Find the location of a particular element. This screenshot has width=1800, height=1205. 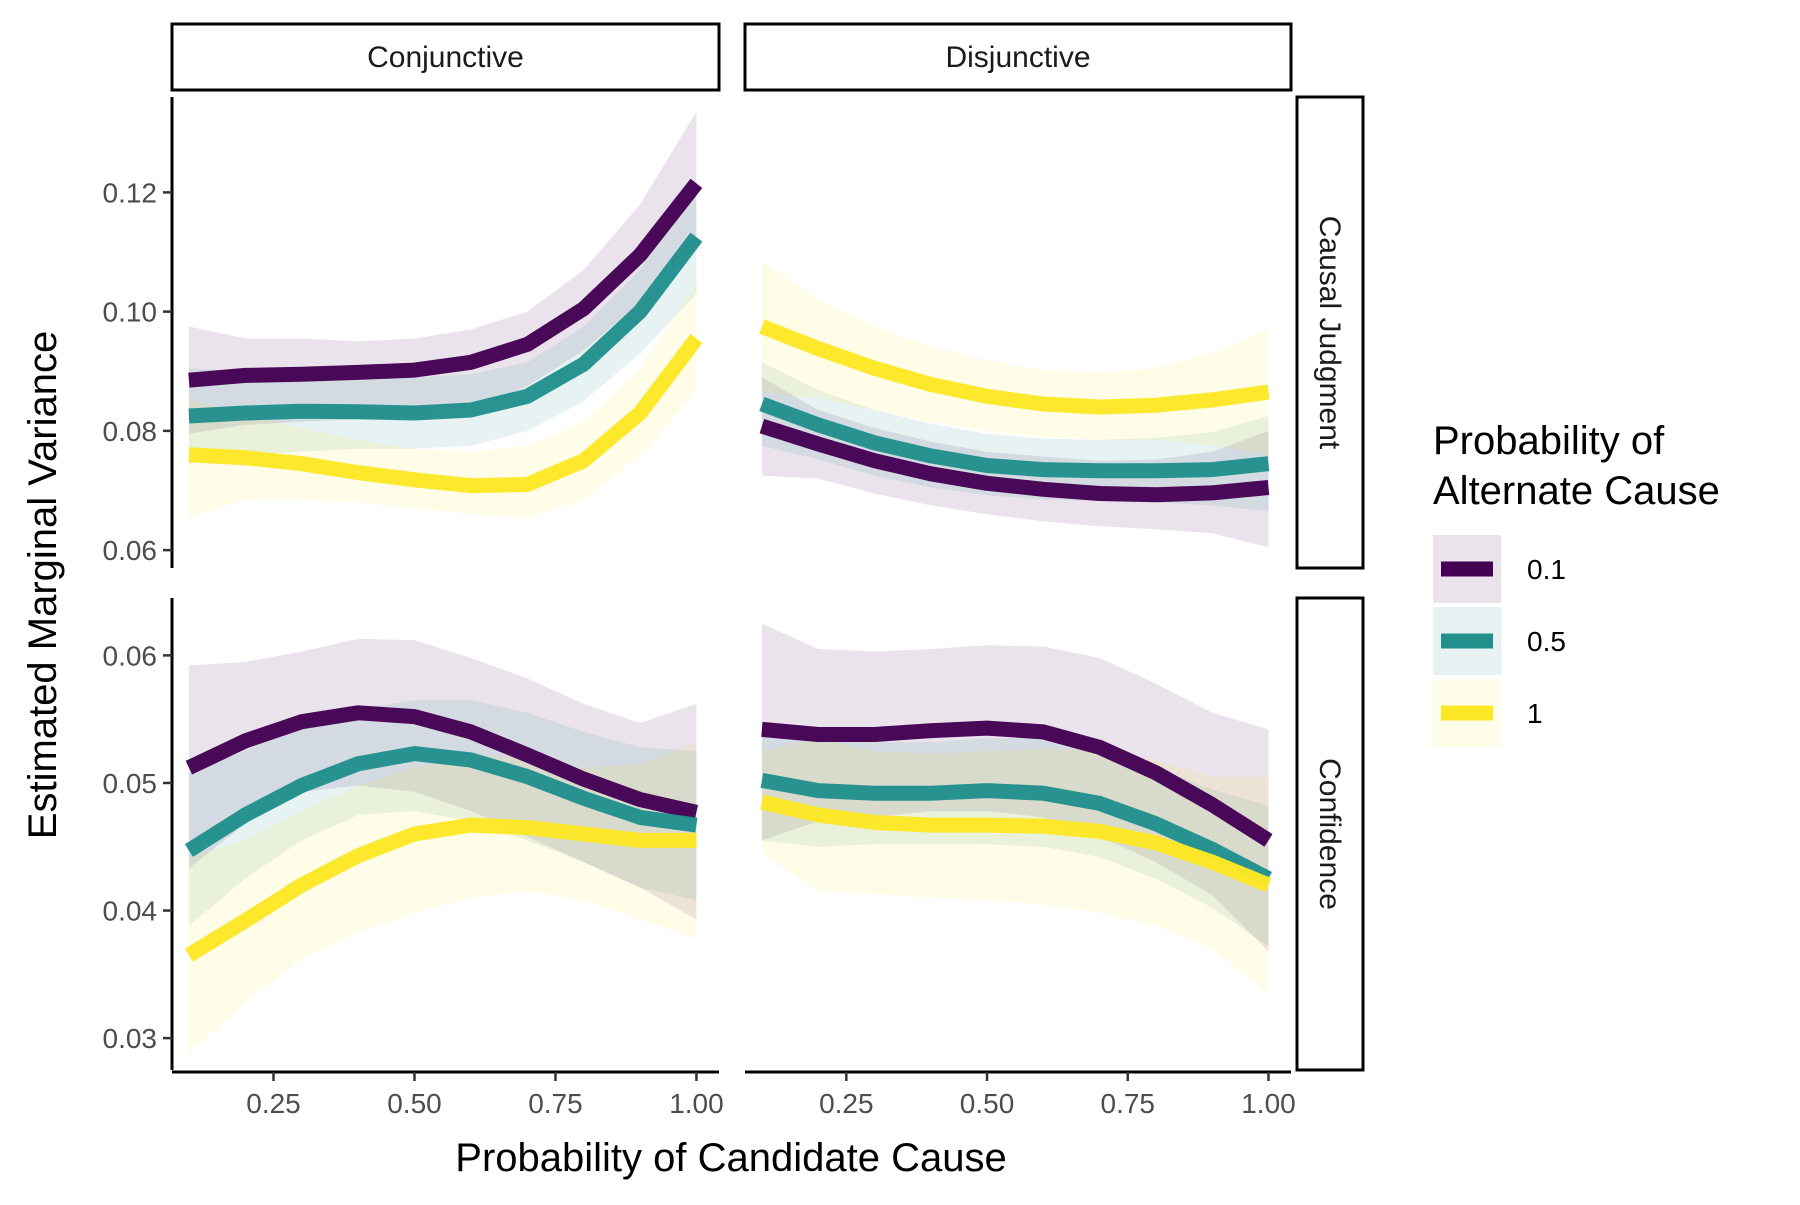

x-axis-conjunctive: 0.25 0.50 0.75 1.00 is located at coordinates (448, 1094).